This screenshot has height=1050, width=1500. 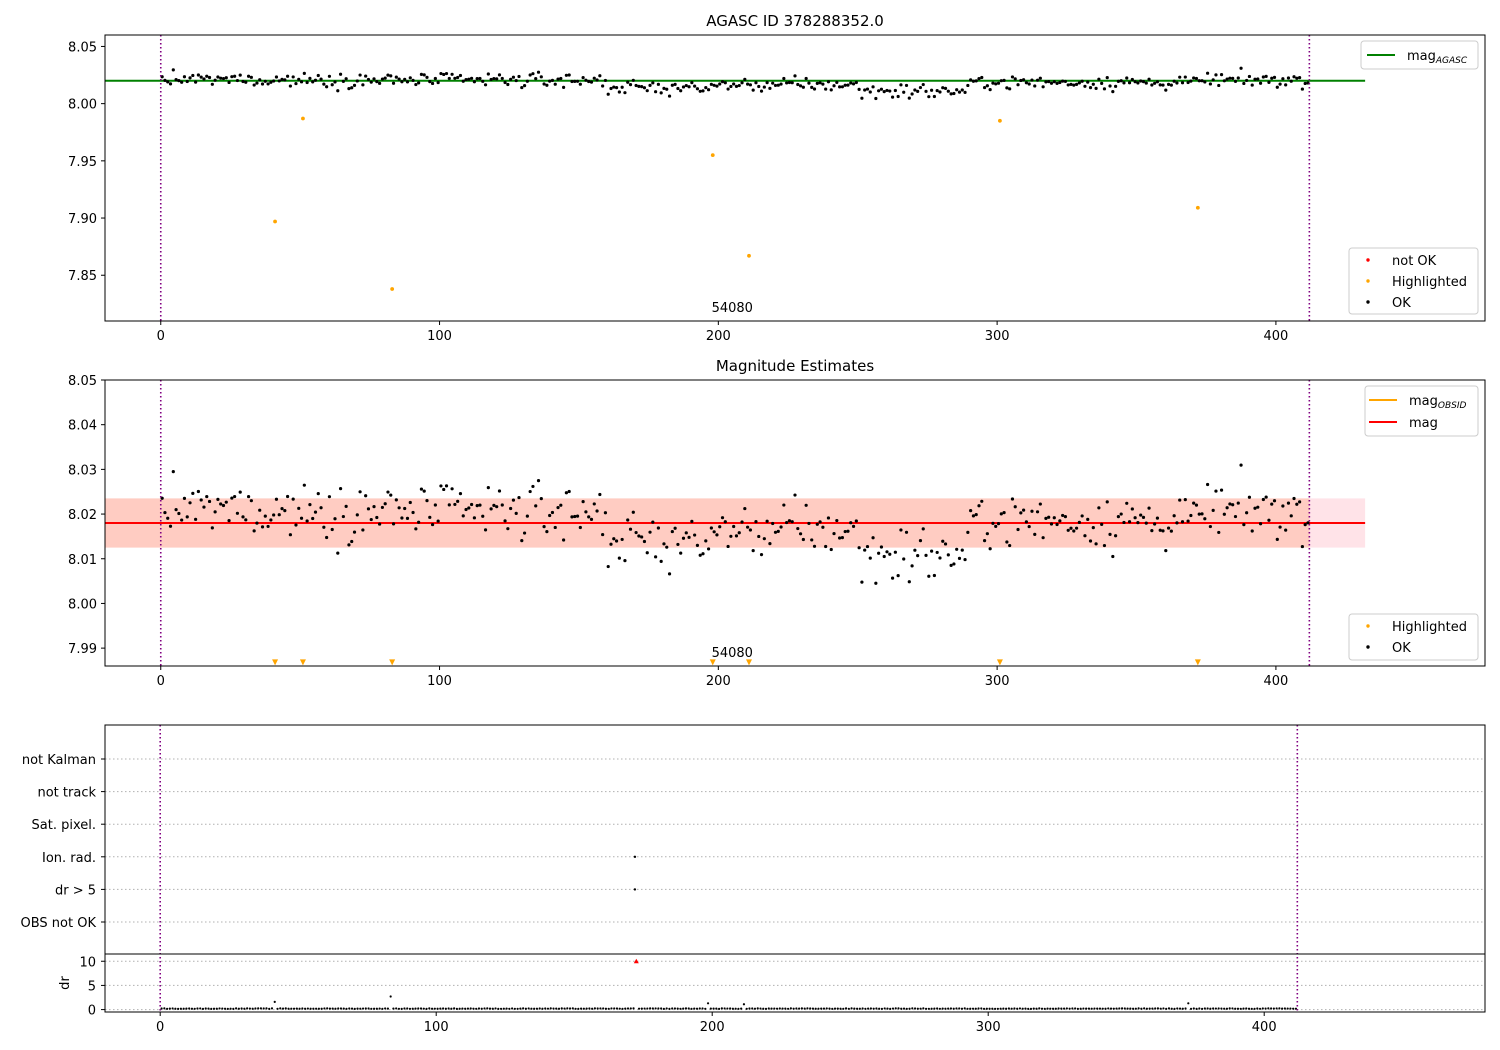 I want to click on y-tick-label: 7.90, so click(x=82, y=219).